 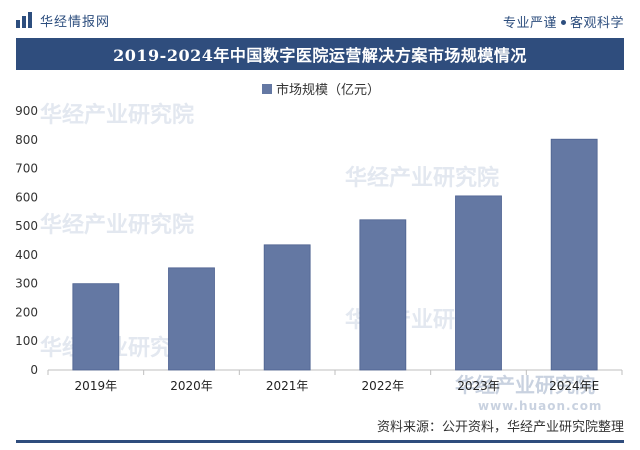 I want to click on y-tick-label: 700, so click(x=26, y=169).